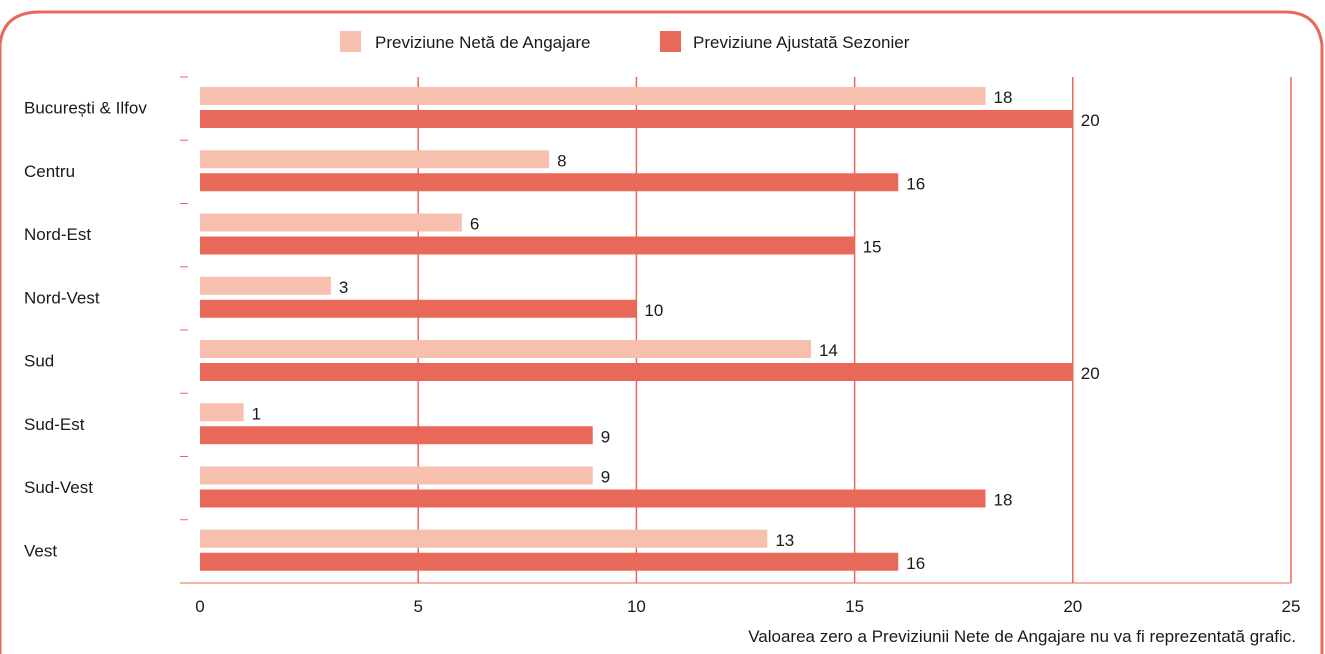  What do you see at coordinates (828, 350) in the screenshot?
I see `data-label: 14` at bounding box center [828, 350].